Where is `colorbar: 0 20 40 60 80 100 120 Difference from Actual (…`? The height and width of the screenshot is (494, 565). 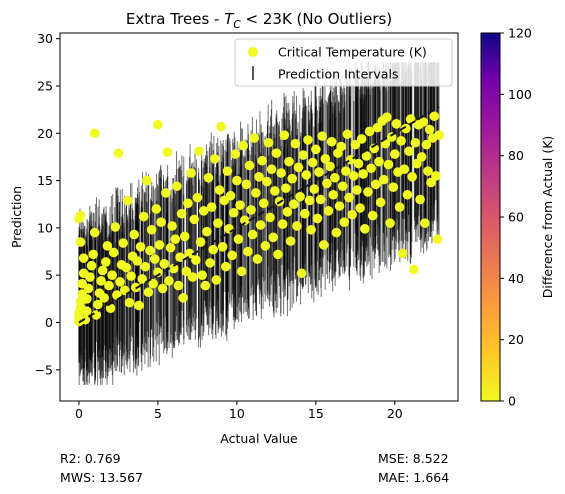 colorbar: 0 20 40 60 80 100 120 Difference from Actual (… is located at coordinates (518, 217).